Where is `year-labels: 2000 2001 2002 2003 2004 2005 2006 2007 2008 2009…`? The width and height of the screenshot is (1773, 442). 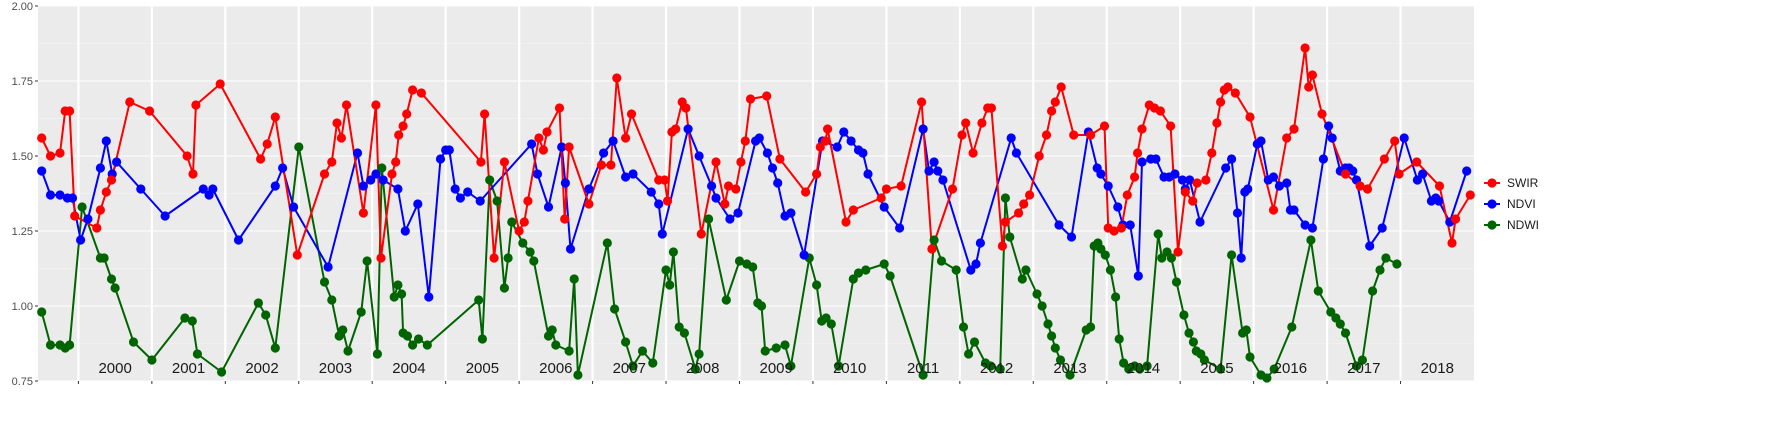
year-labels: 2000 2001 2002 2003 2004 2005 2006 2007 2008 2009… is located at coordinates (776, 368).